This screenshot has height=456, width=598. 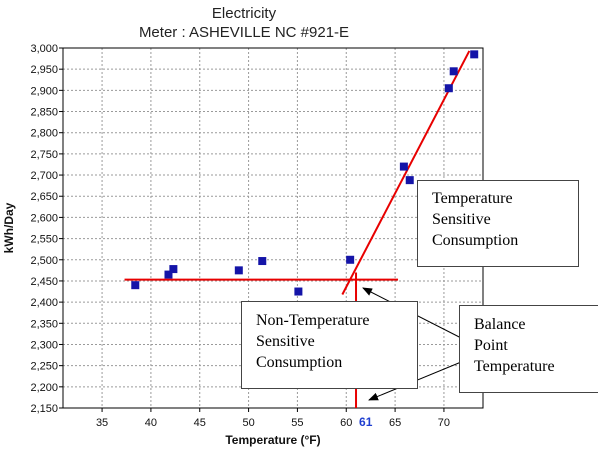 I want to click on y-tick-label: 2,300, so click(x=44, y=345).